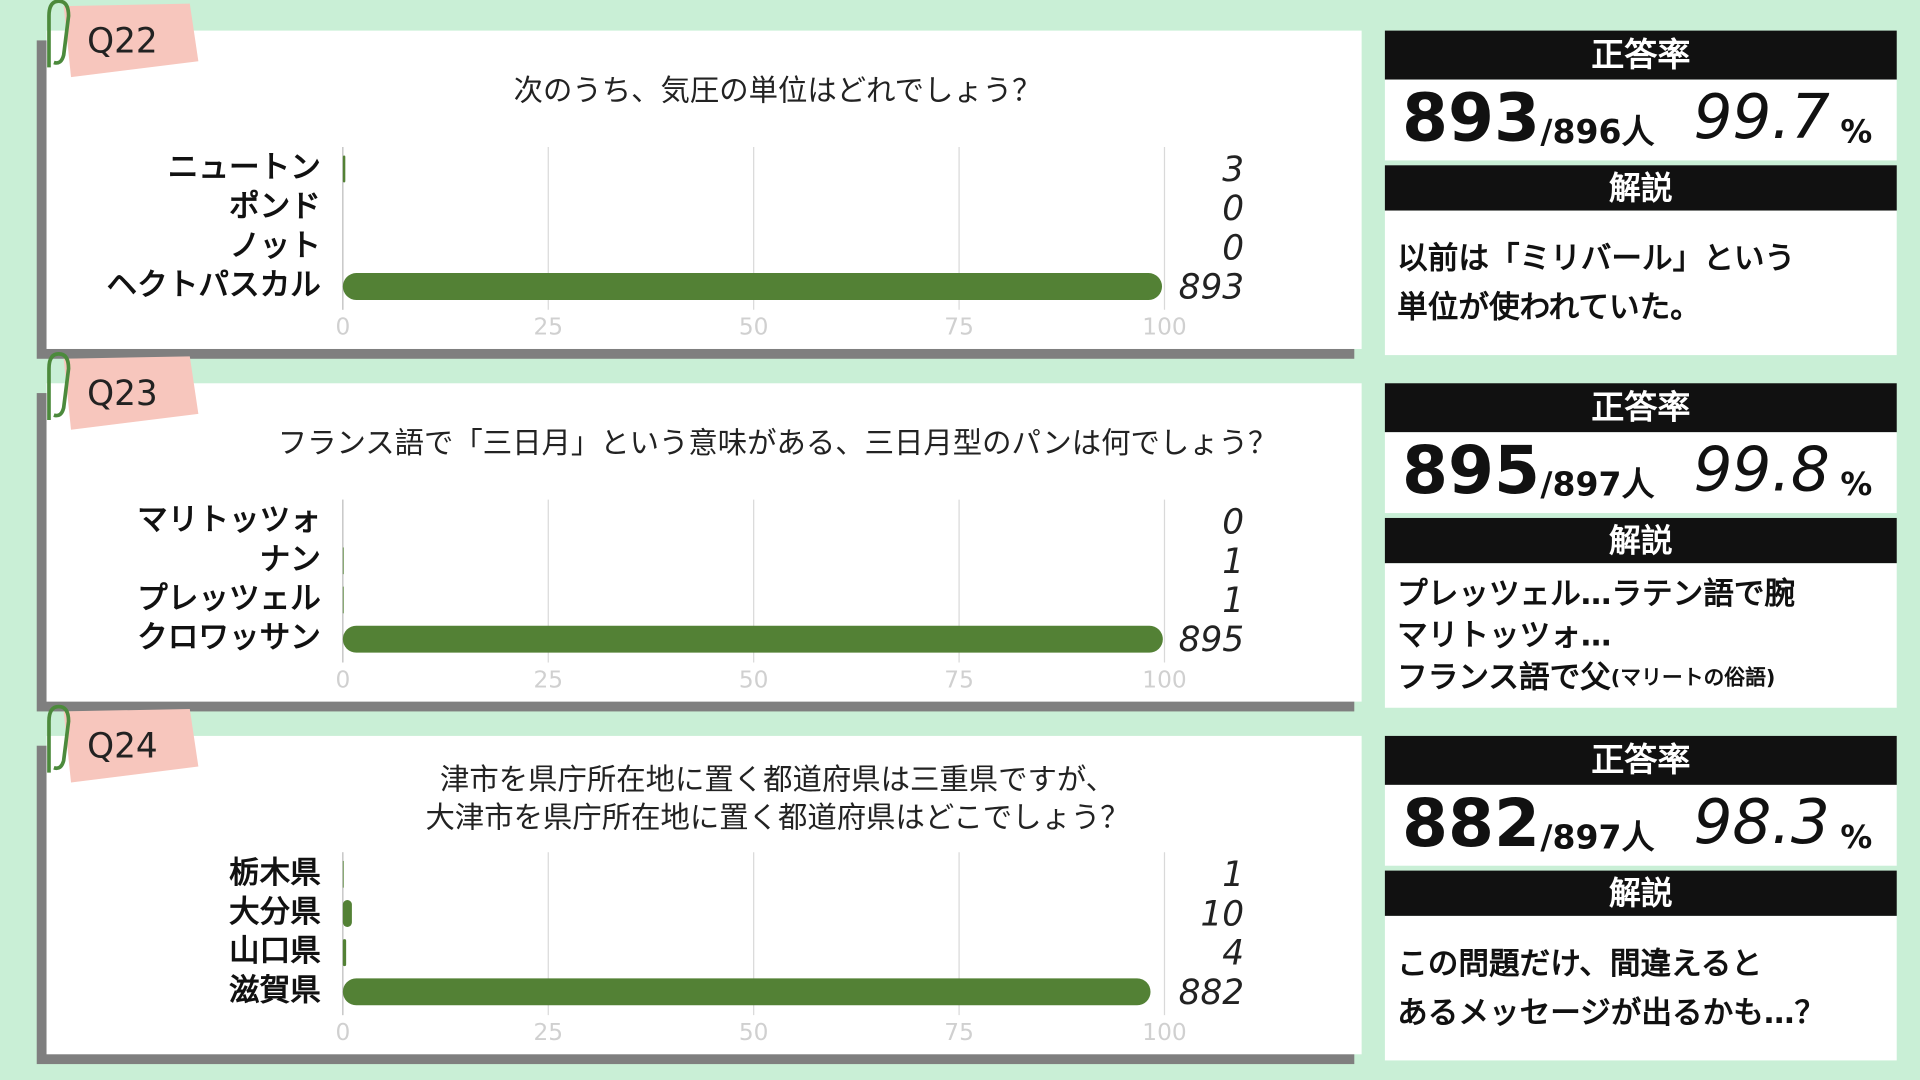  What do you see at coordinates (777, 818) in the screenshot?
I see `question-text: 大津市を県庁所在地に置く都道府県はどこでしょう？` at bounding box center [777, 818].